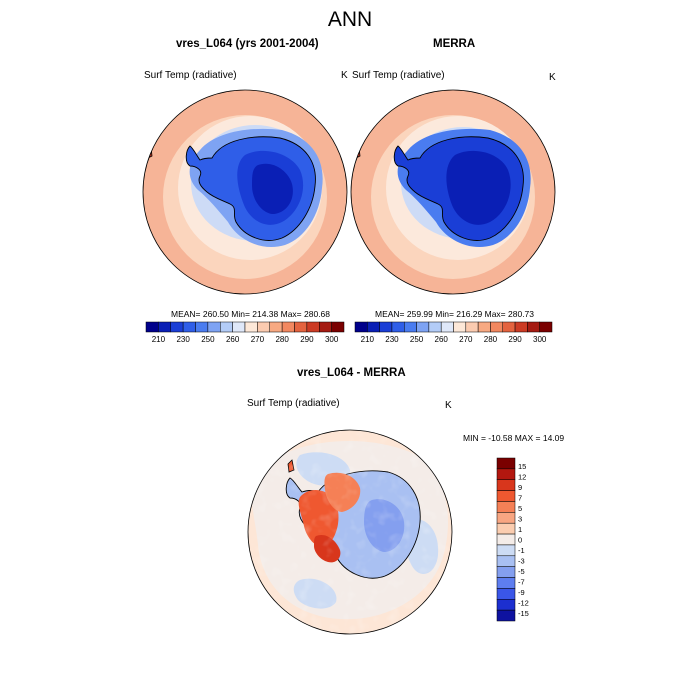 This screenshot has width=700, height=700. I want to click on panel1-colorbar-tick-label: 210, so click(159, 339).